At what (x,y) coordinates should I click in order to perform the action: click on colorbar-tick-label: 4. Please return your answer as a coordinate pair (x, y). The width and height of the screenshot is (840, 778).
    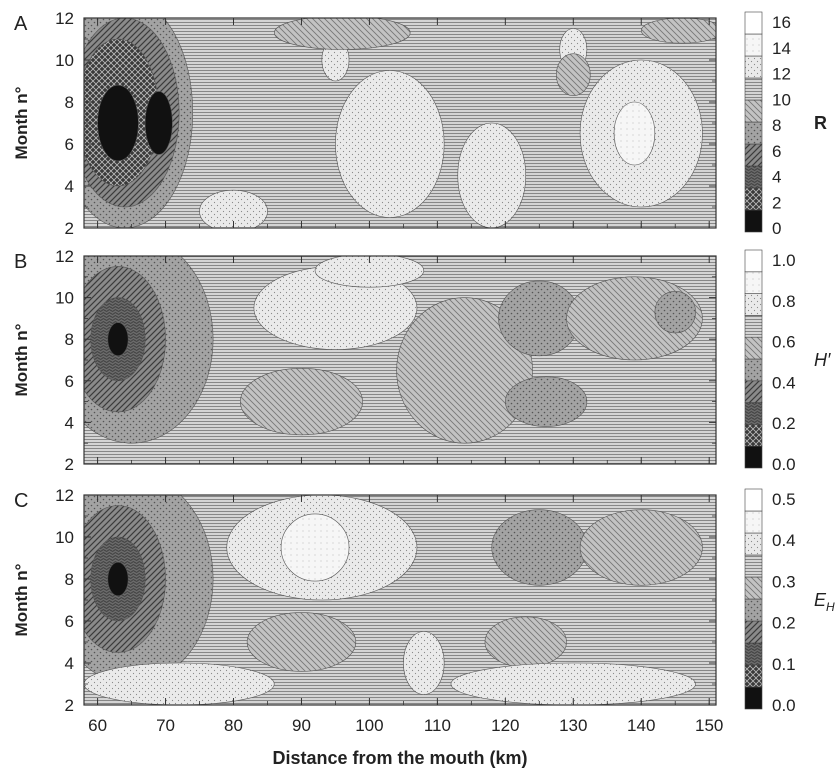
    Looking at the image, I should click on (776, 177).